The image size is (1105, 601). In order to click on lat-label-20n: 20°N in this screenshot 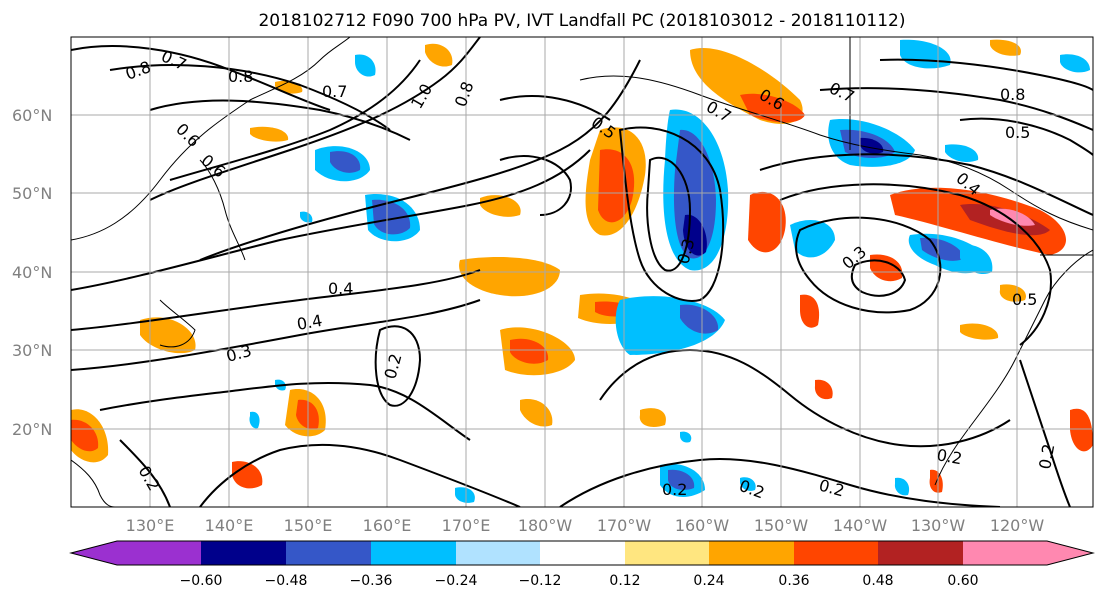, I will do `click(32, 429)`.